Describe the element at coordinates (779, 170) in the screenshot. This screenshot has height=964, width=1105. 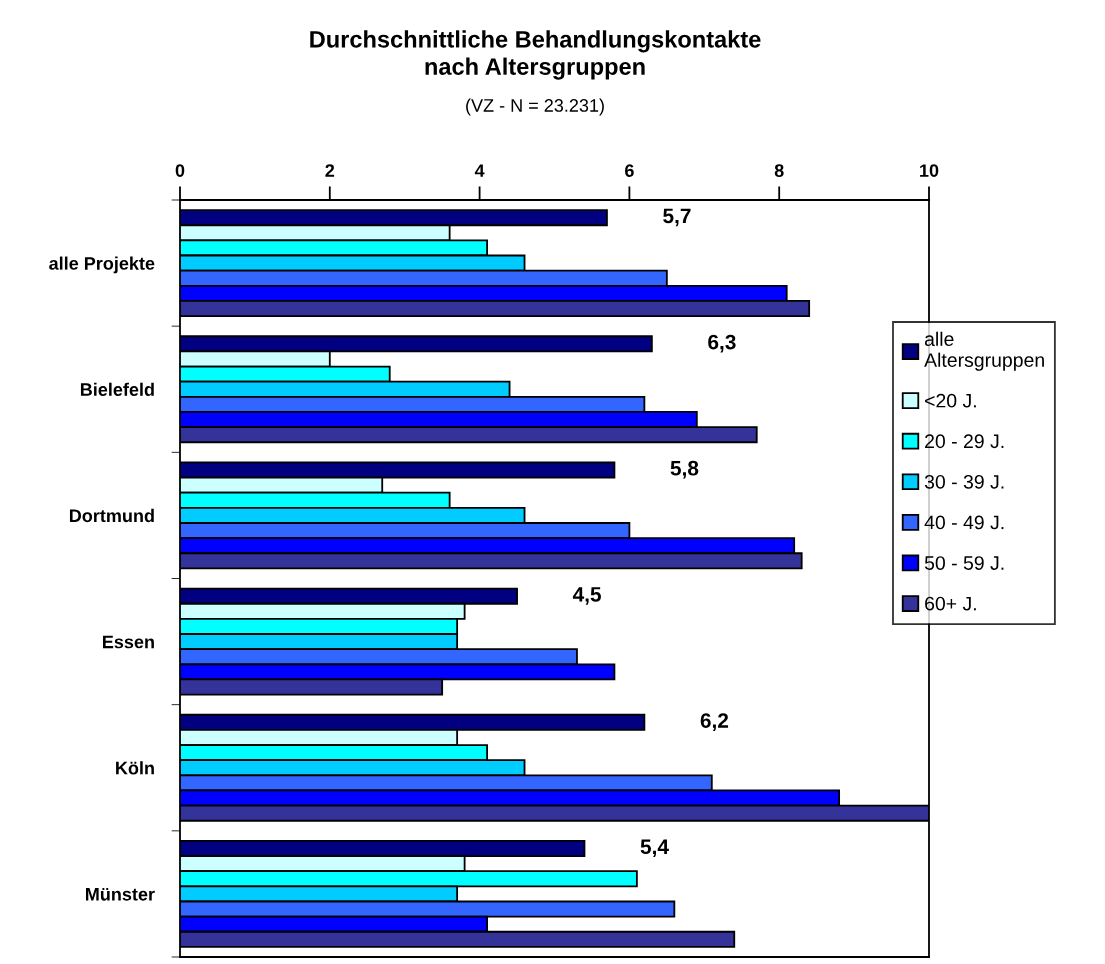
I see `x-tick-label: 8` at that location.